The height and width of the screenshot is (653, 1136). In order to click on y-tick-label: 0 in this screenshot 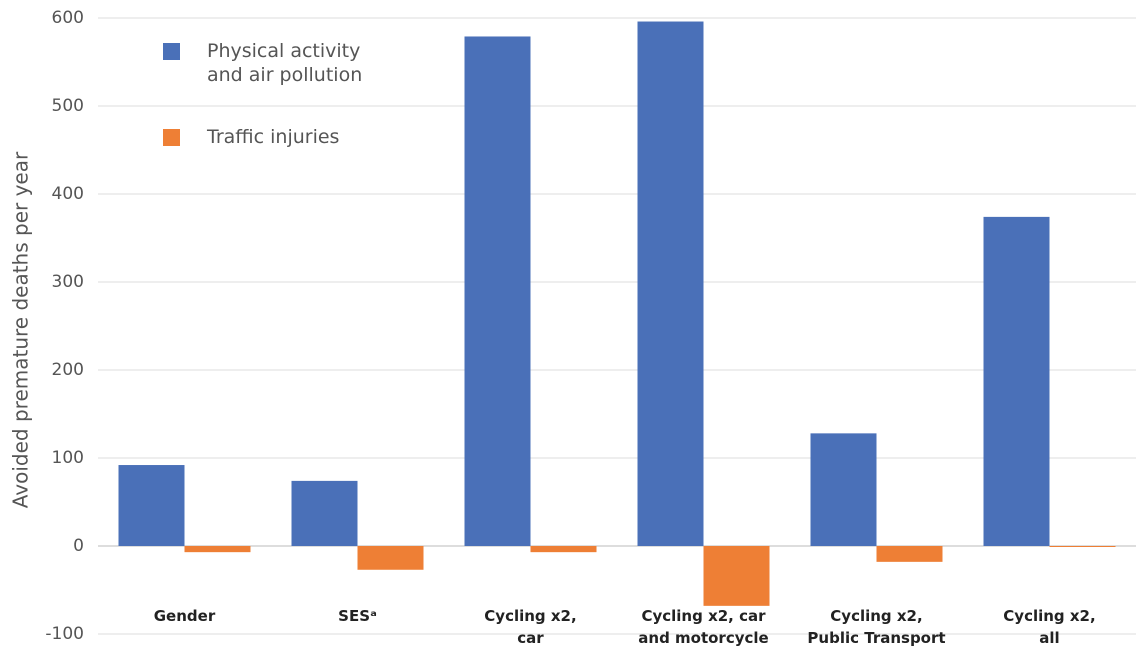, I will do `click(78, 546)`.